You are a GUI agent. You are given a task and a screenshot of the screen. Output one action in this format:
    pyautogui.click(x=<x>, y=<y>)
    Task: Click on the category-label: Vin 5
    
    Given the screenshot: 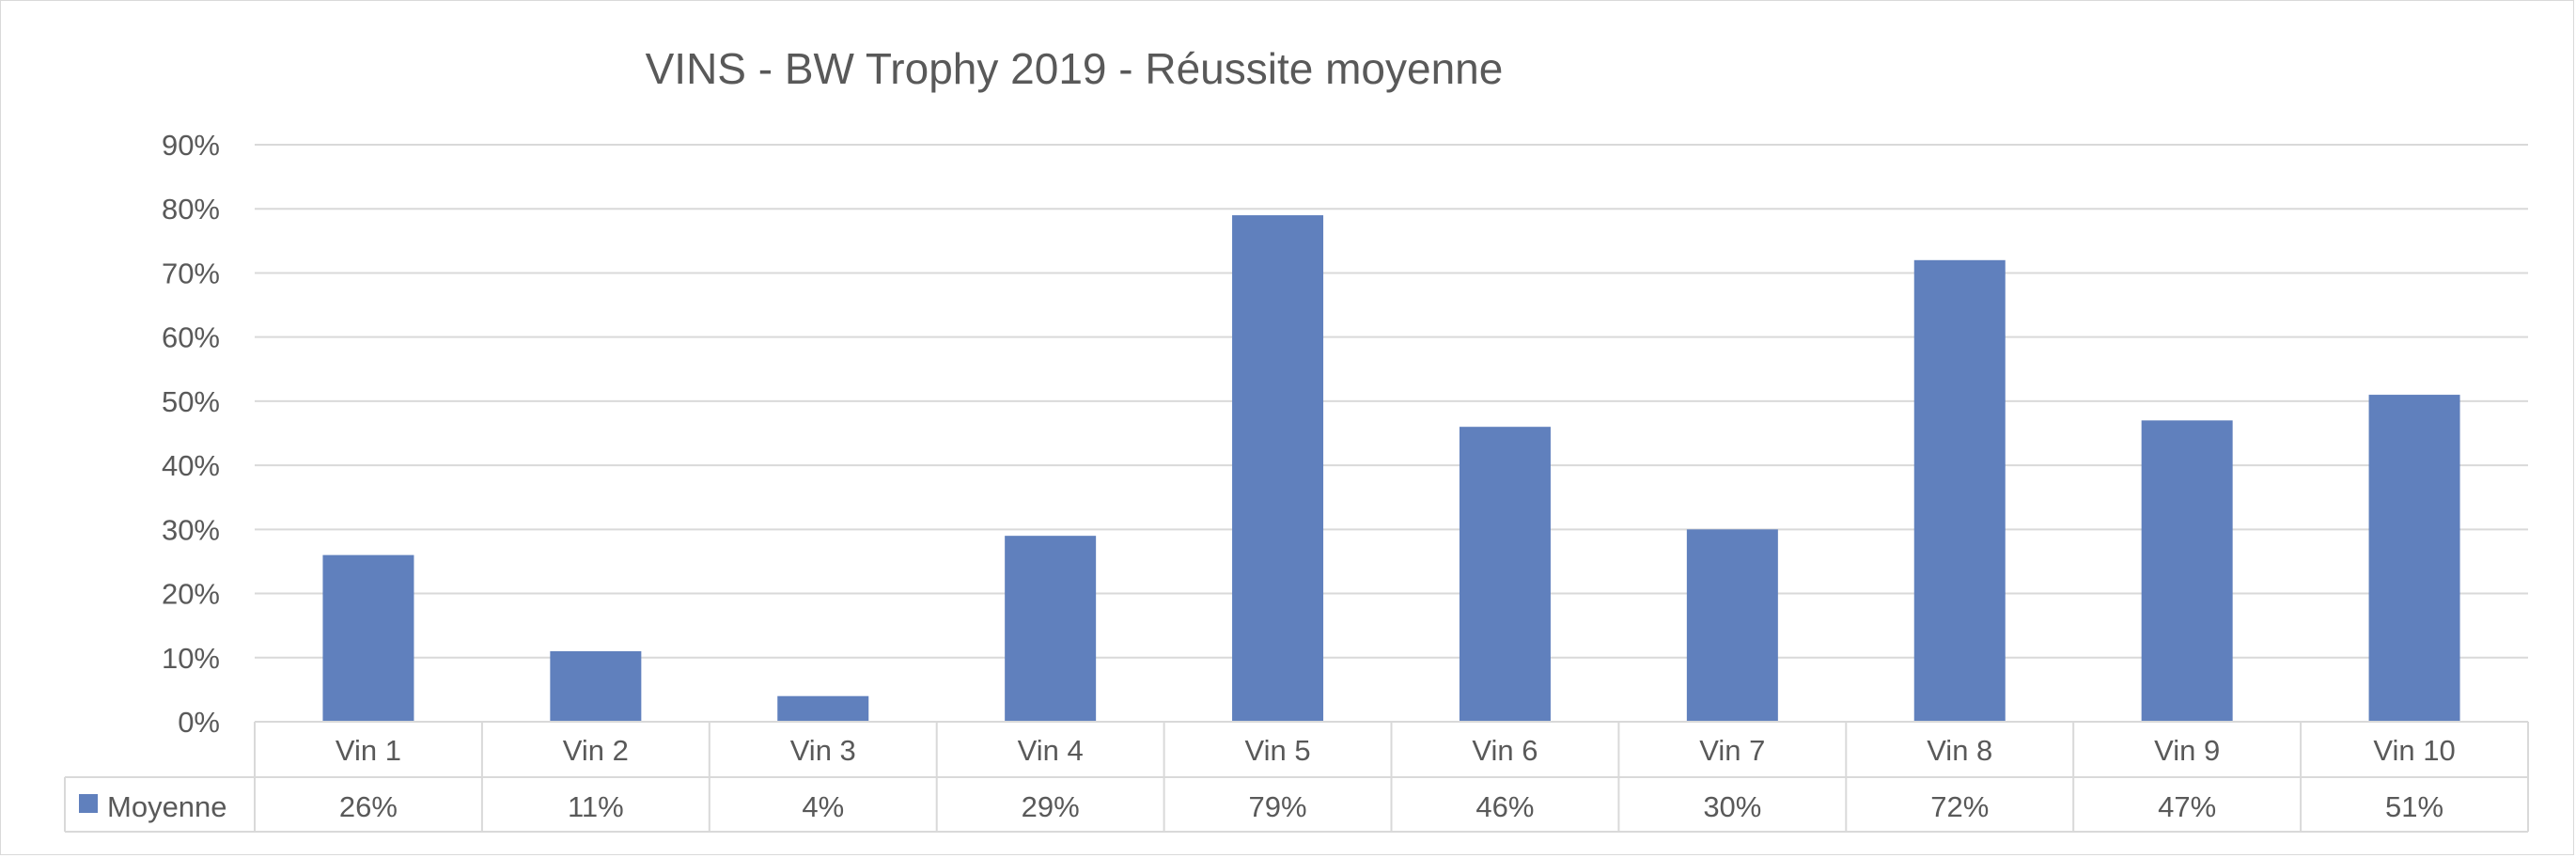 What is the action you would take?
    pyautogui.click(x=1277, y=750)
    